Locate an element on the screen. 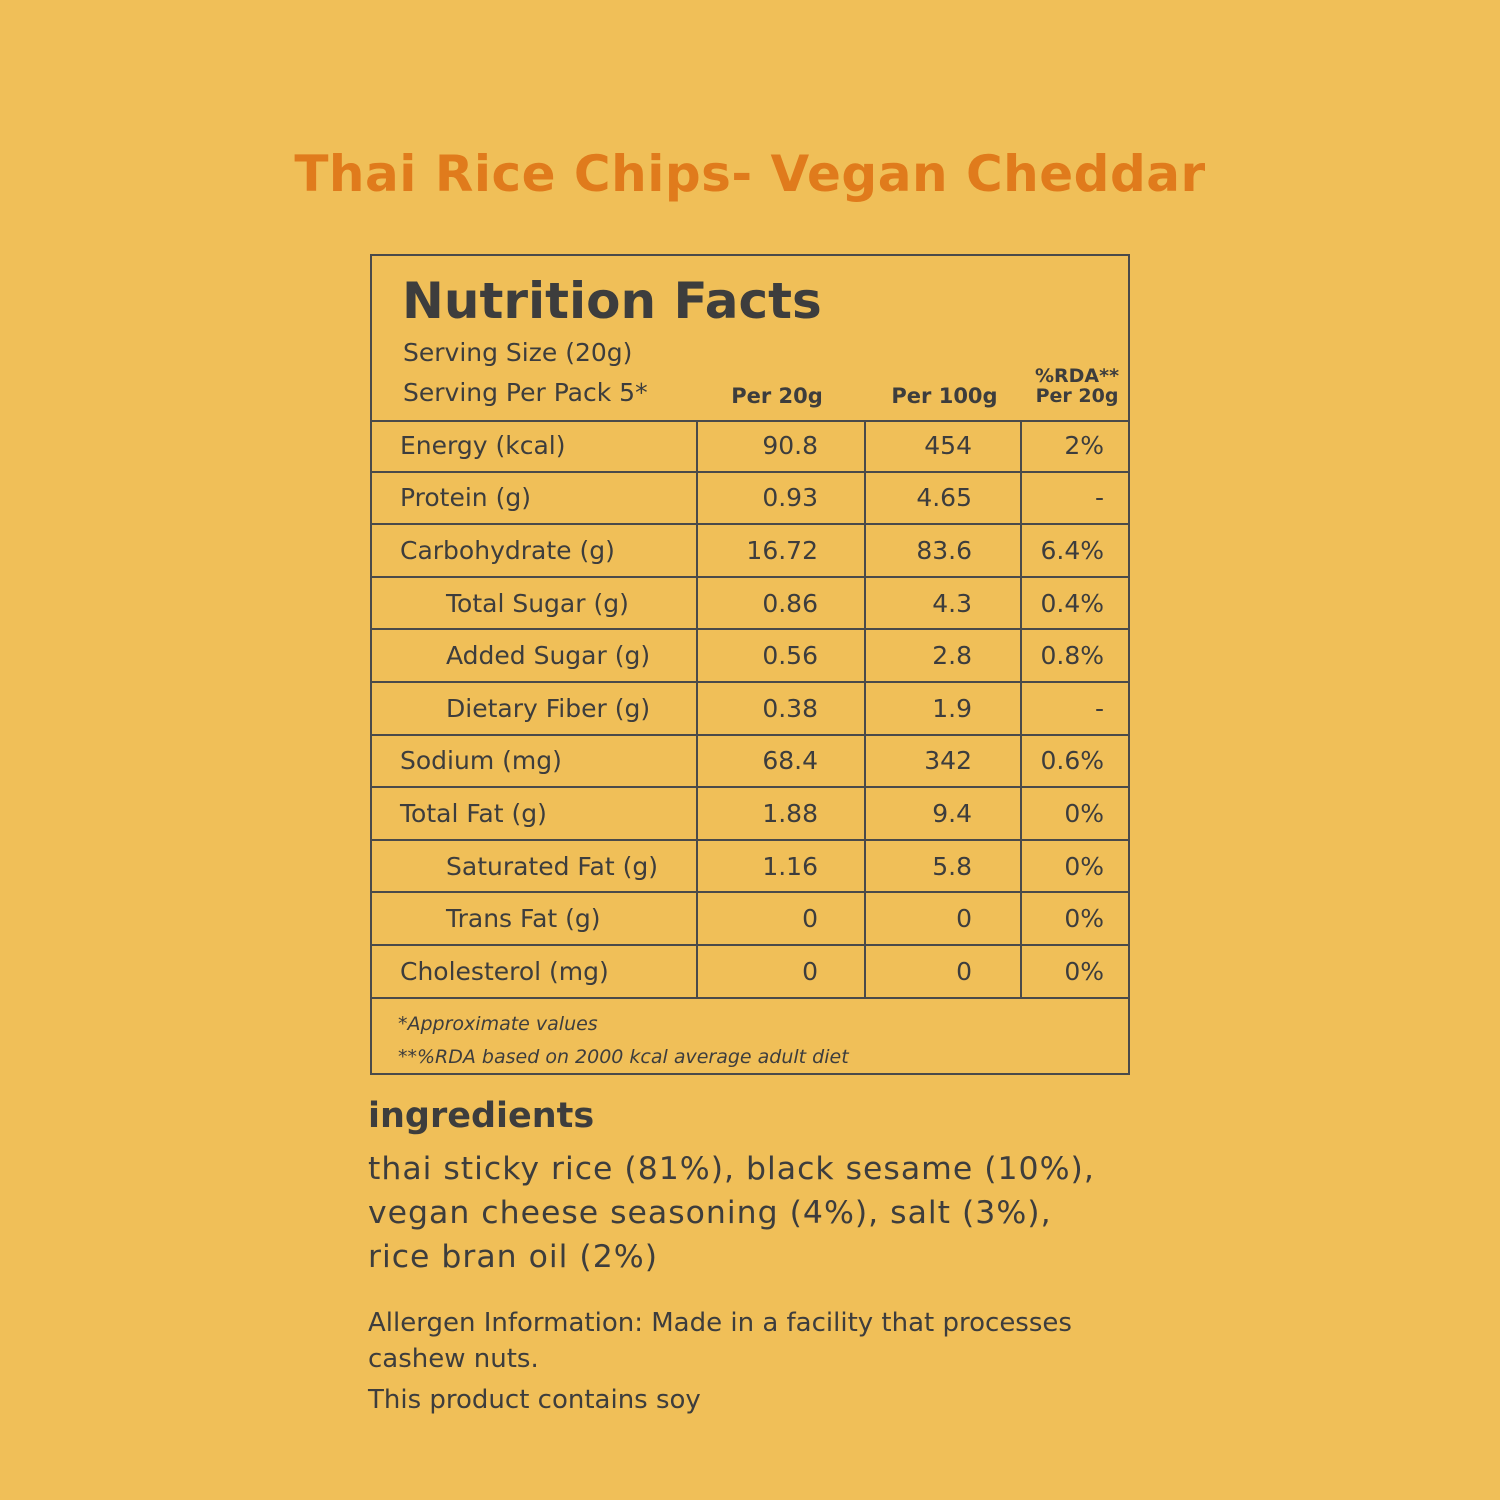 This screenshot has width=1500, height=1500. value-per-20g: 0.56 is located at coordinates (780, 655).